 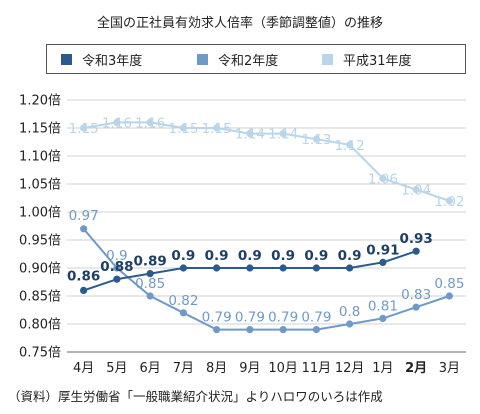 I want to click on x-tick-label: 9月, so click(x=249, y=368).